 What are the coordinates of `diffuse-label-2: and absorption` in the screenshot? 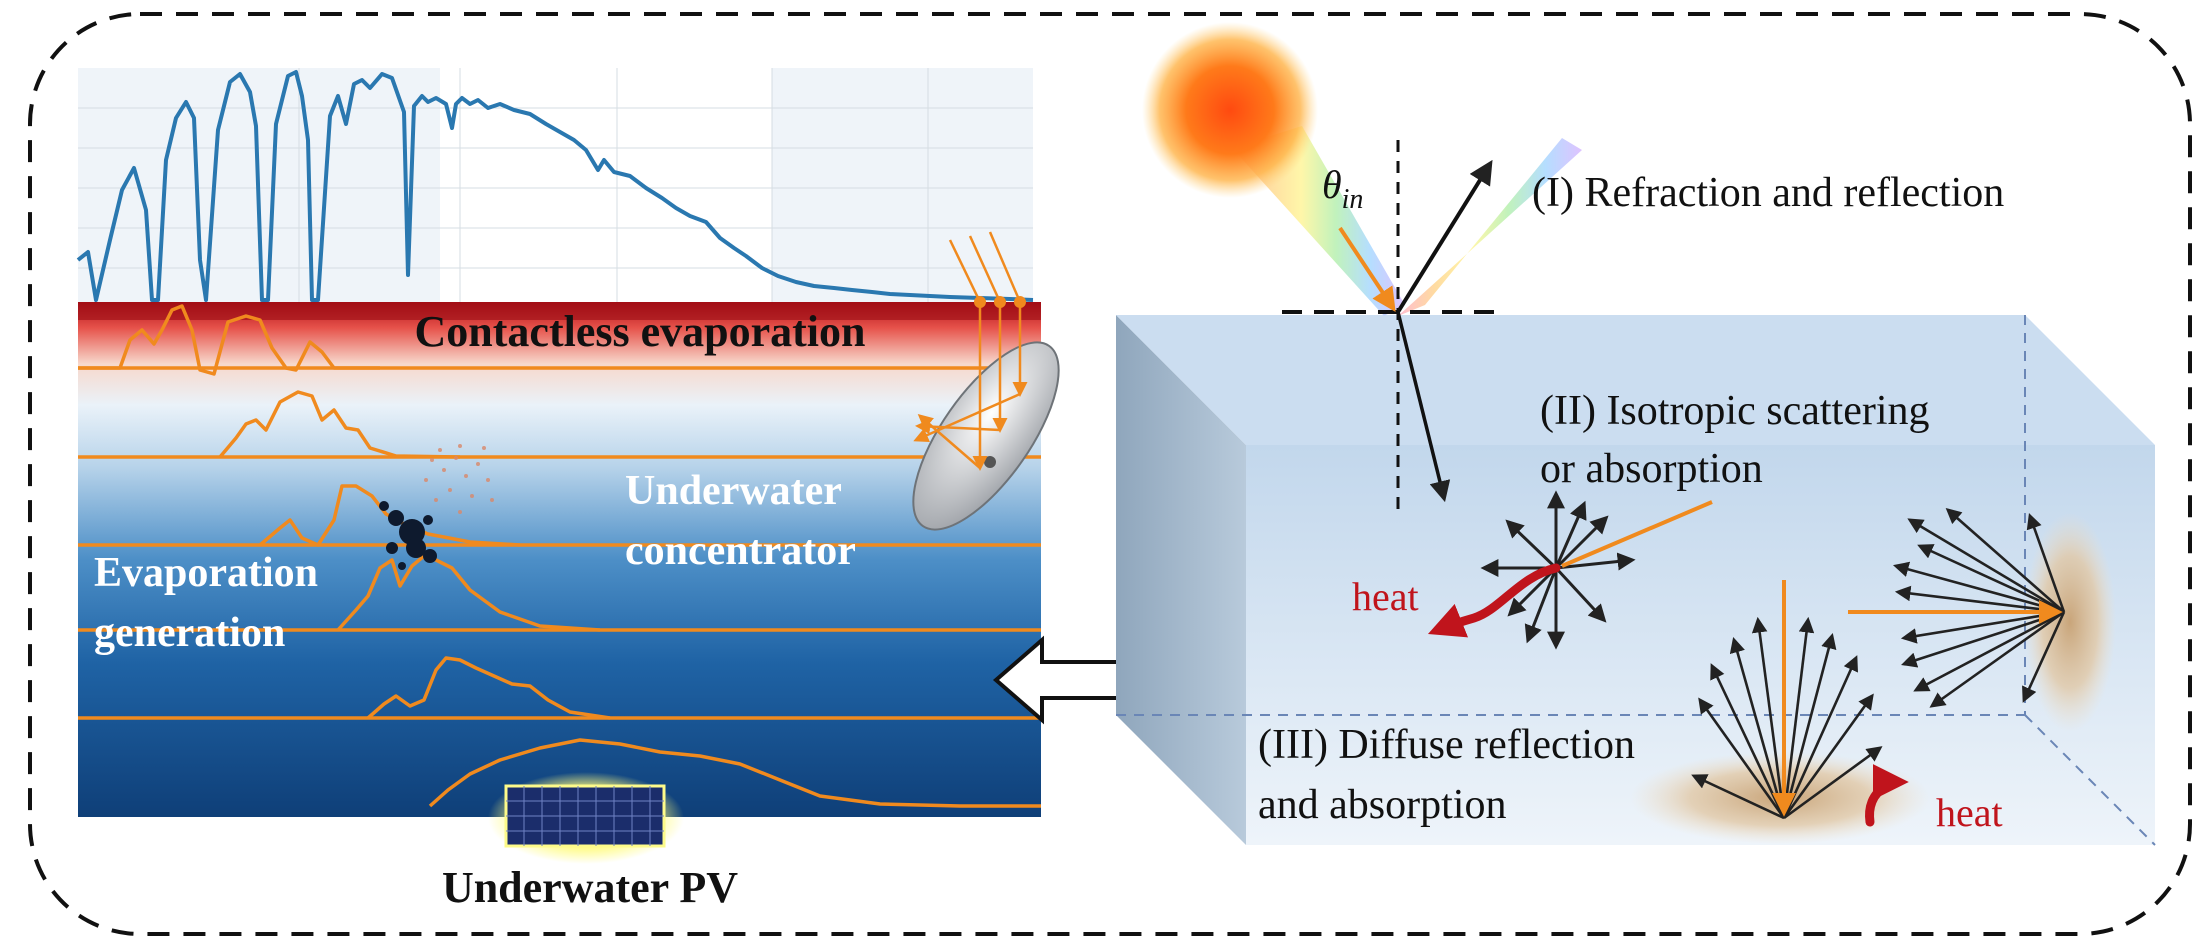 It's located at (1382, 805).